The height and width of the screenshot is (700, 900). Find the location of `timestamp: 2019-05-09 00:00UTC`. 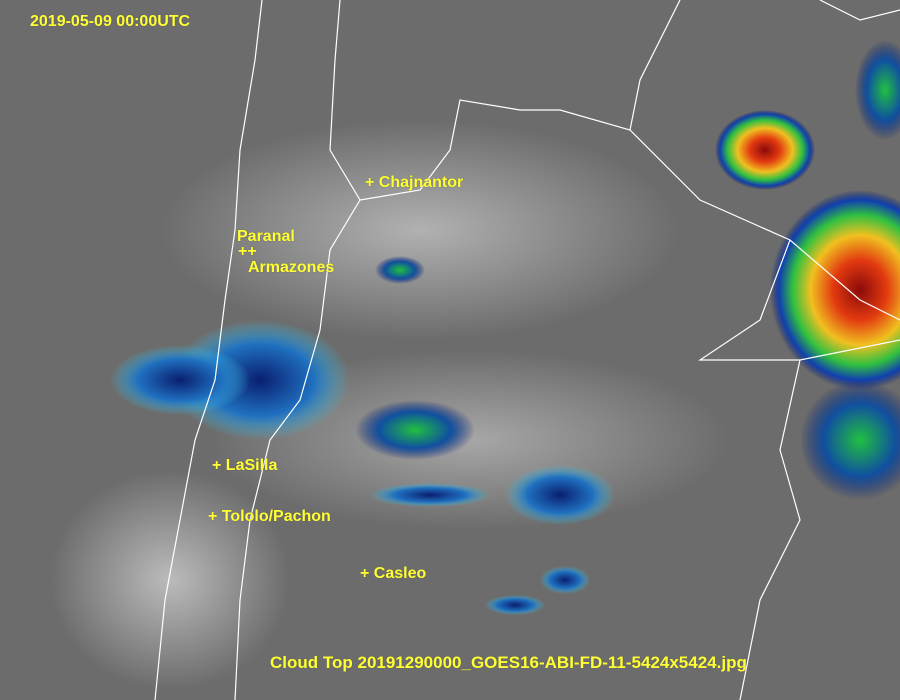

timestamp: 2019-05-09 00:00UTC is located at coordinates (110, 21).